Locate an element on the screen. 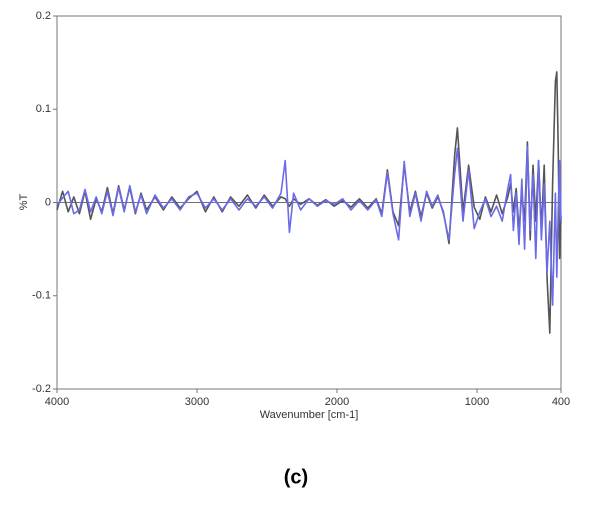  y-tick-label: -0.2 is located at coordinates (41, 389).